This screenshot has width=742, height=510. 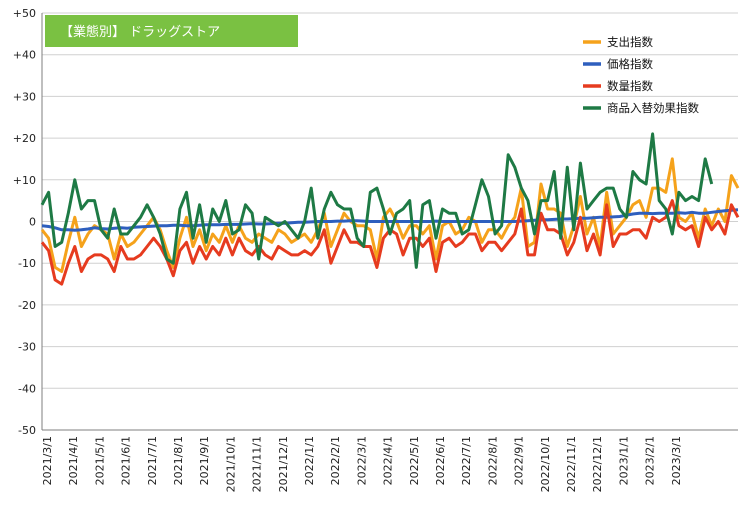 I want to click on y-tick-label: -10, so click(x=27, y=263).